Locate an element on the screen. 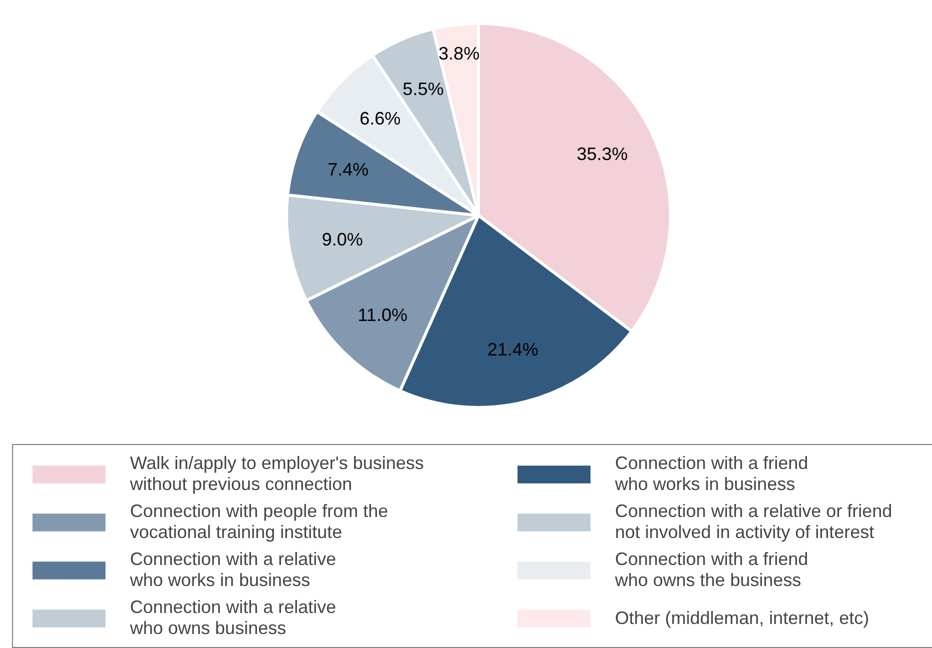 Image resolution: width=932 pixels, height=648 pixels. legend-label: Connection with a relative or friend not involved in activity of interest is located at coordinates (754, 522).